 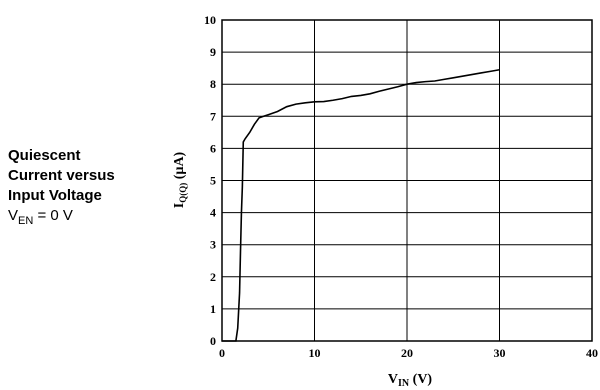 I want to click on y-tick-label: 8, so click(x=213, y=84).